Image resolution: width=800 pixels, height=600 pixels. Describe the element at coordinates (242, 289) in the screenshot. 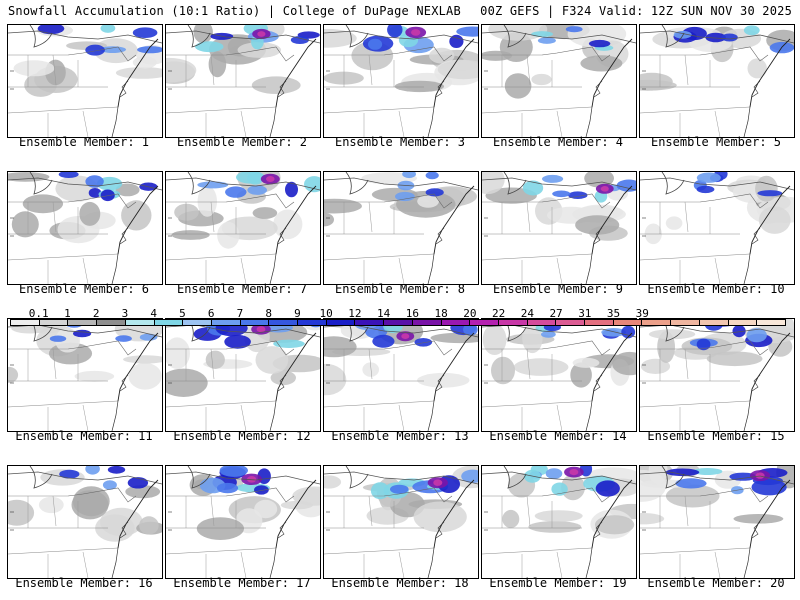

I see `ensemble-member-label: Ensemble Member: 7` at that location.